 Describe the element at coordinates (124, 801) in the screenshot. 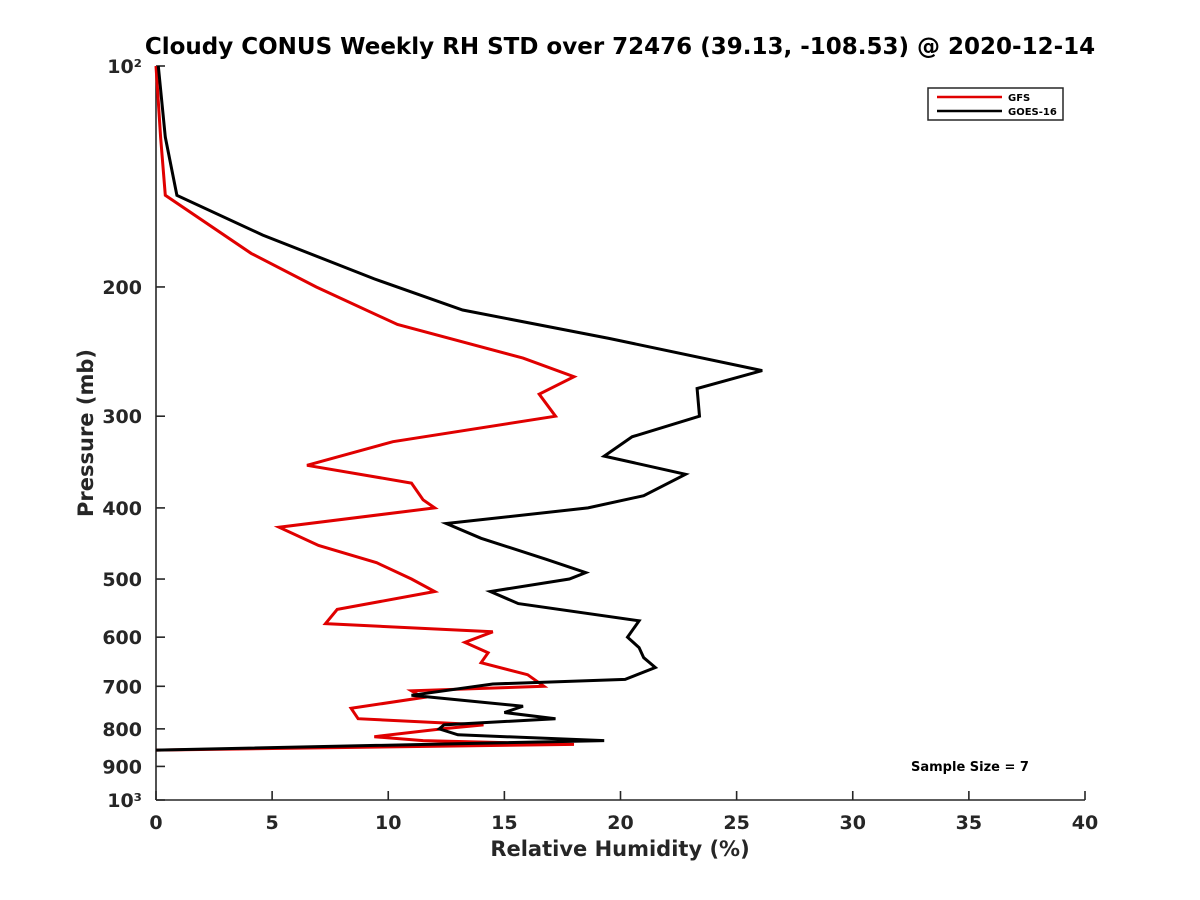

I see `y-tick-label: 10³` at that location.